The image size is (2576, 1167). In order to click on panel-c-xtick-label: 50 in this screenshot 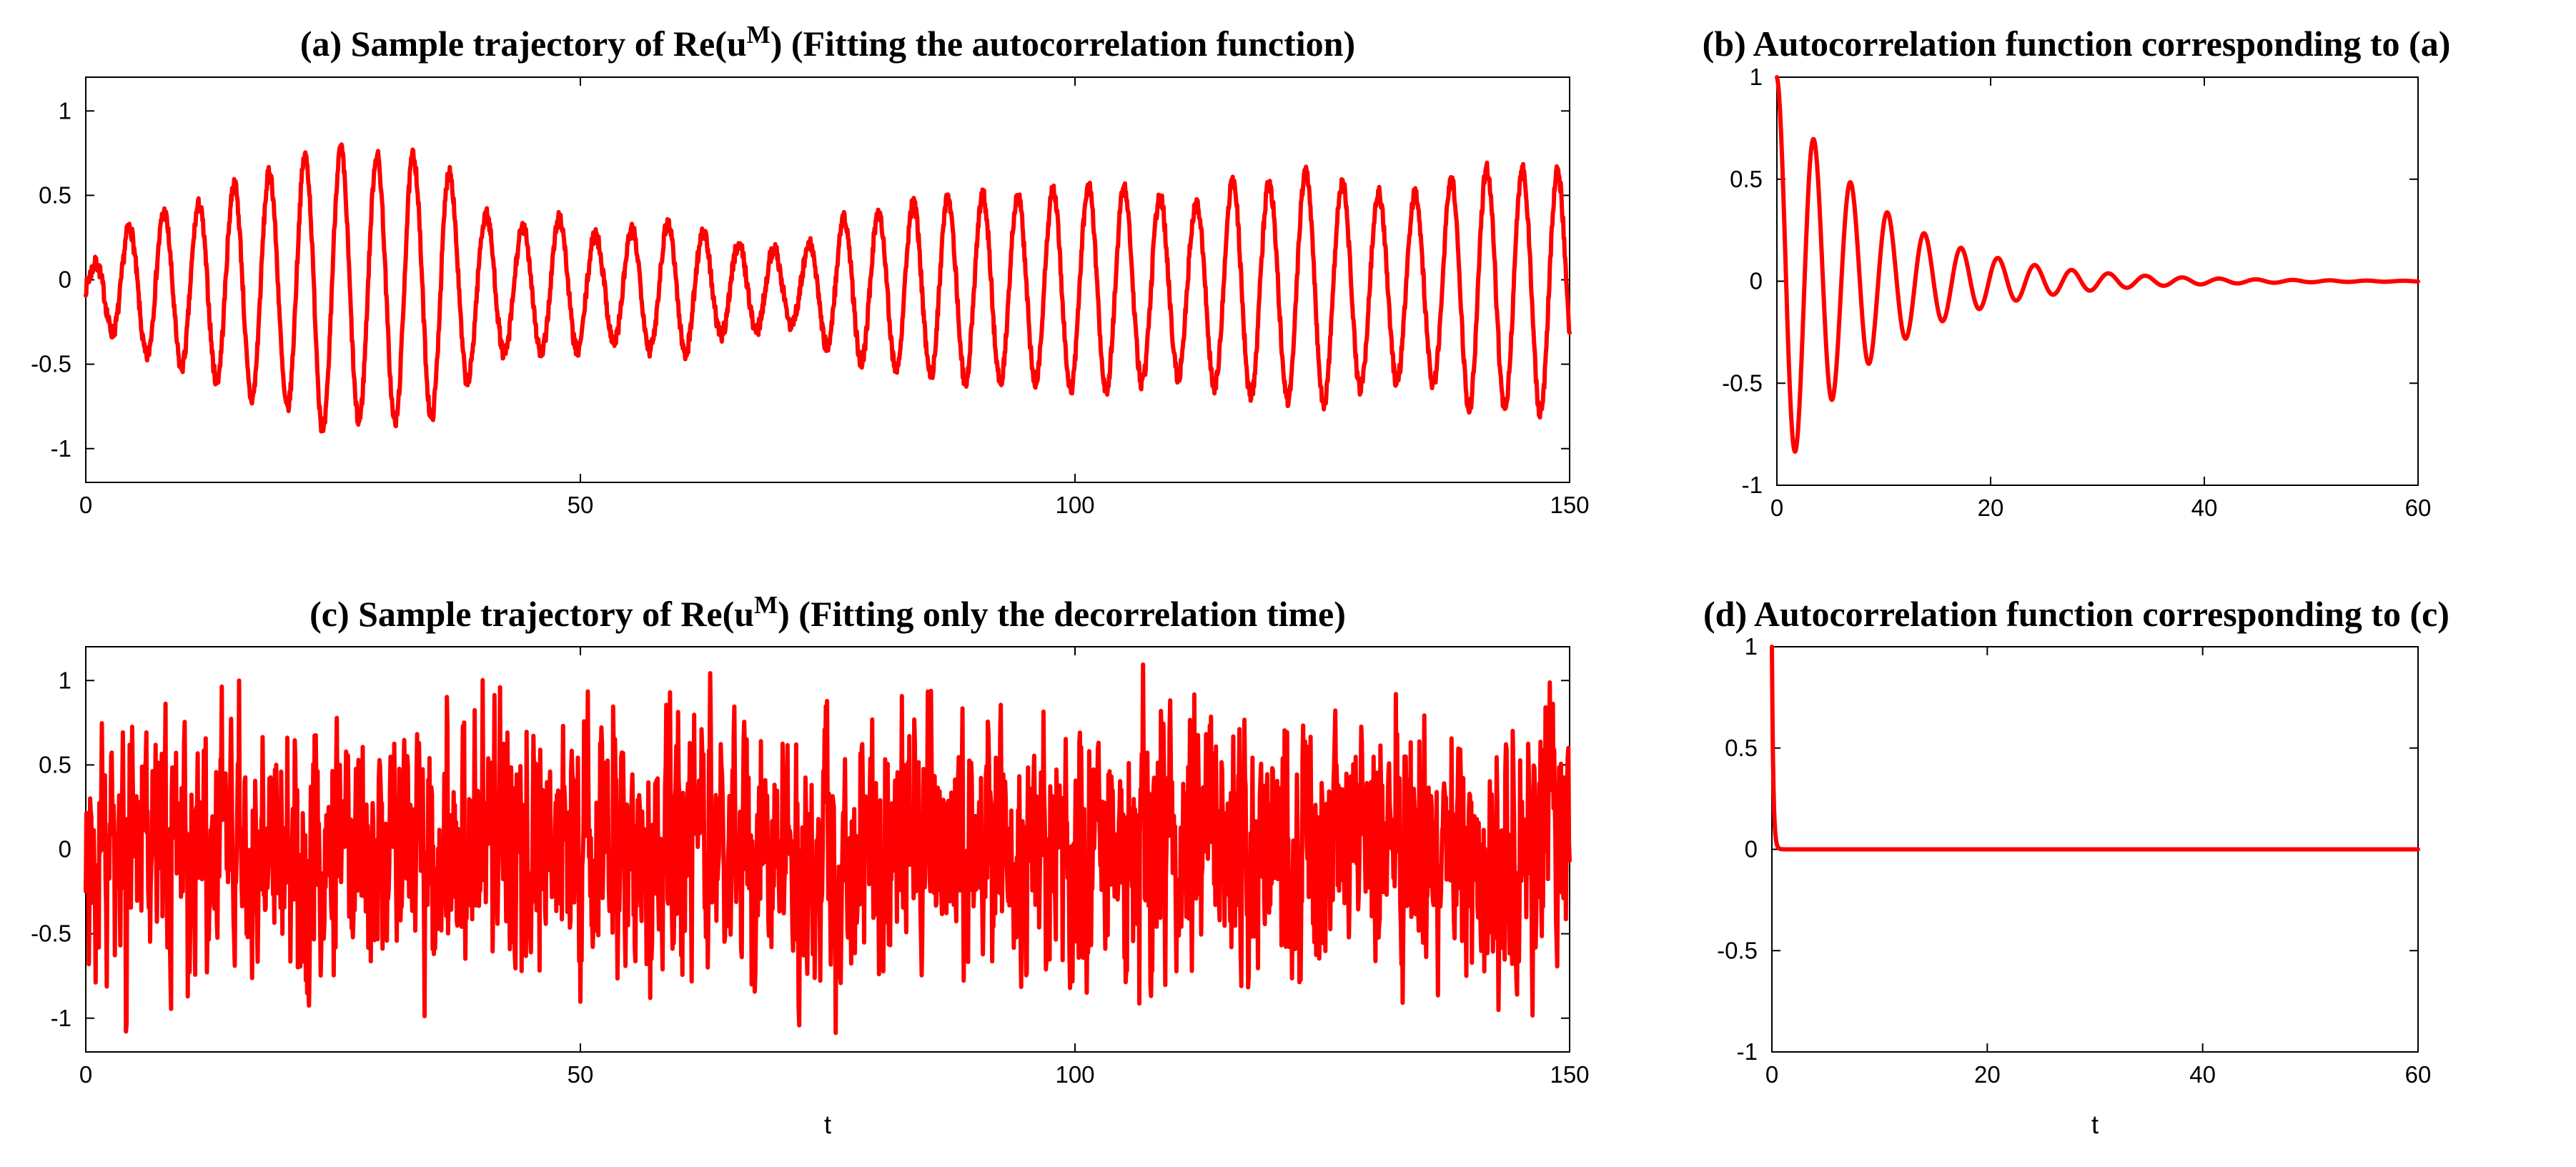, I will do `click(581, 1074)`.